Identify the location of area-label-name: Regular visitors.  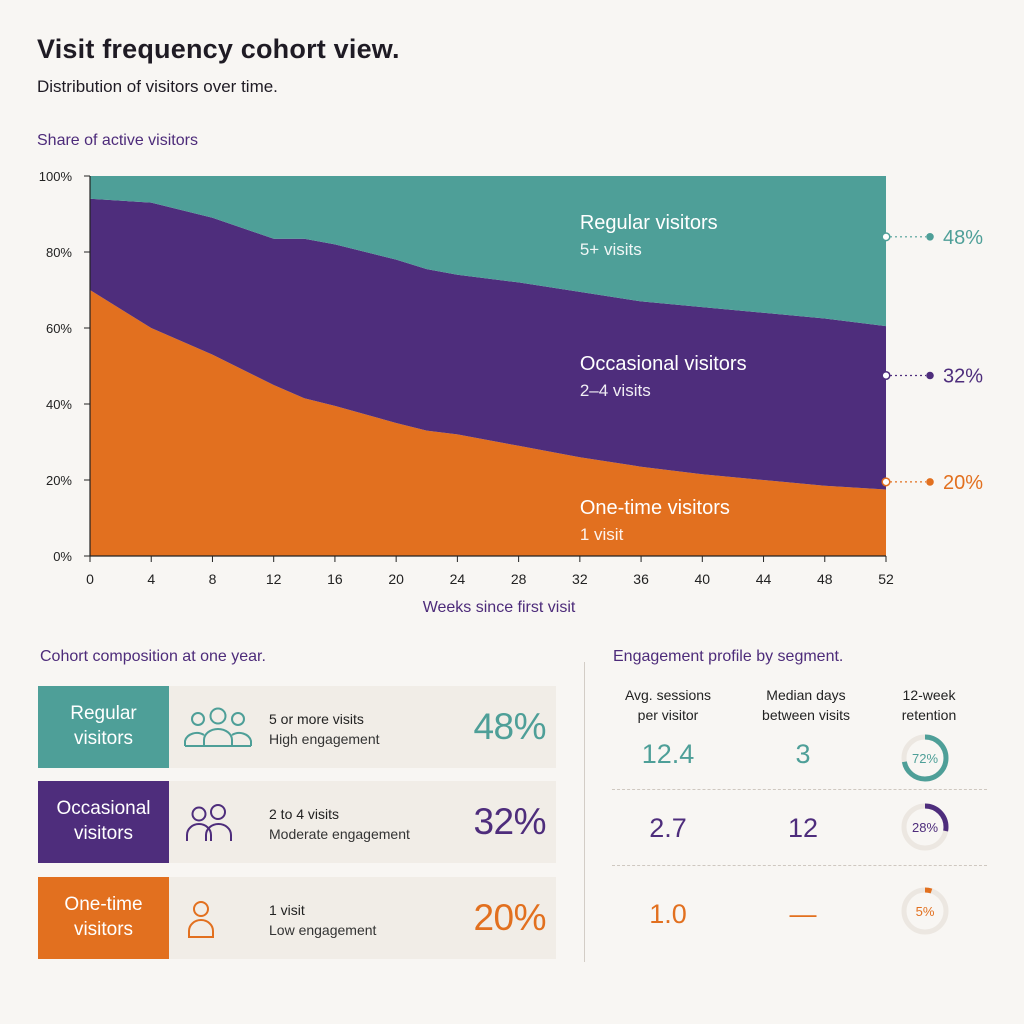
(649, 223).